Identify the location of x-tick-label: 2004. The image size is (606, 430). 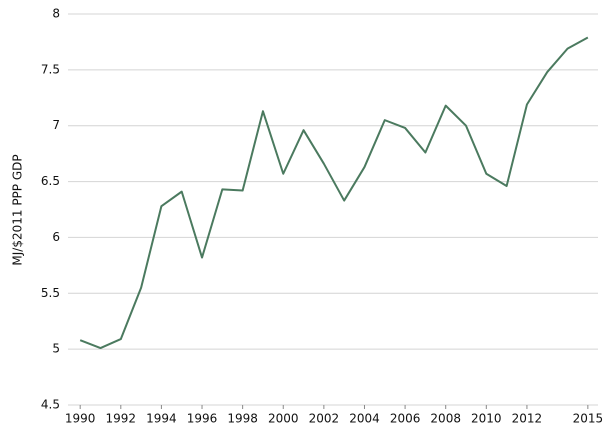
(364, 419).